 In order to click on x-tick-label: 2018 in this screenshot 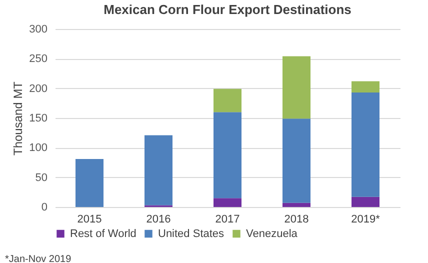, I will do `click(296, 220)`.